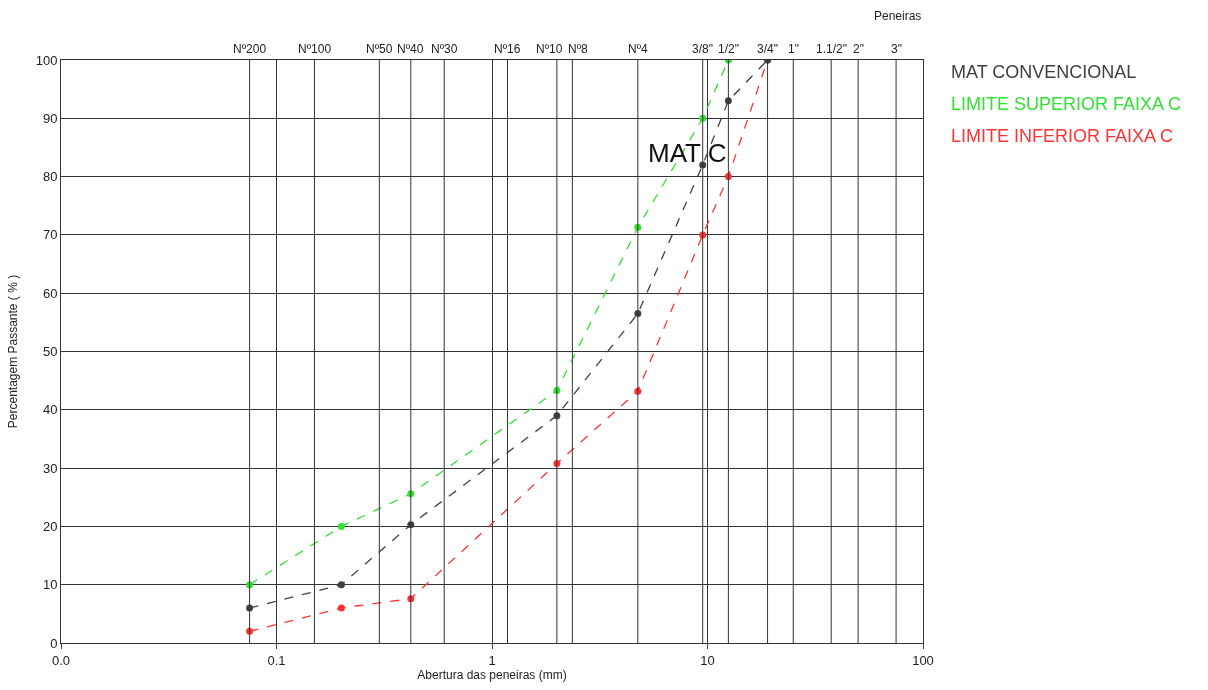  I want to click on x-tick-label: 100, so click(923, 660).